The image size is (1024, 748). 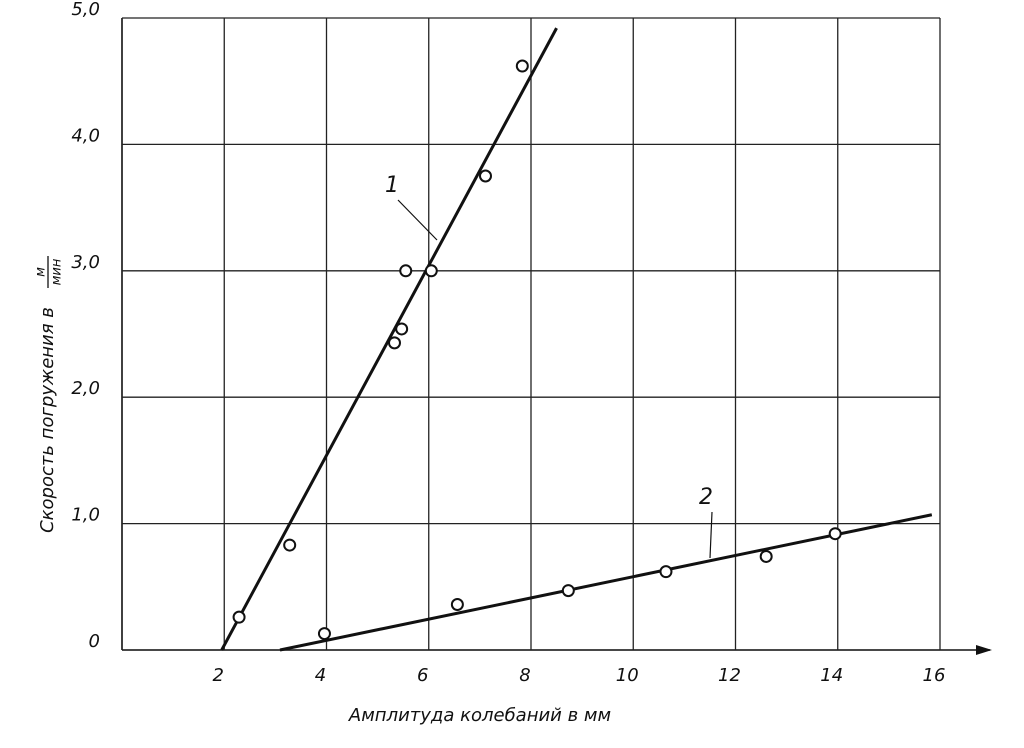 What do you see at coordinates (47, 420) in the screenshot?
I see `y-axis-label: Скорость погружения в` at bounding box center [47, 420].